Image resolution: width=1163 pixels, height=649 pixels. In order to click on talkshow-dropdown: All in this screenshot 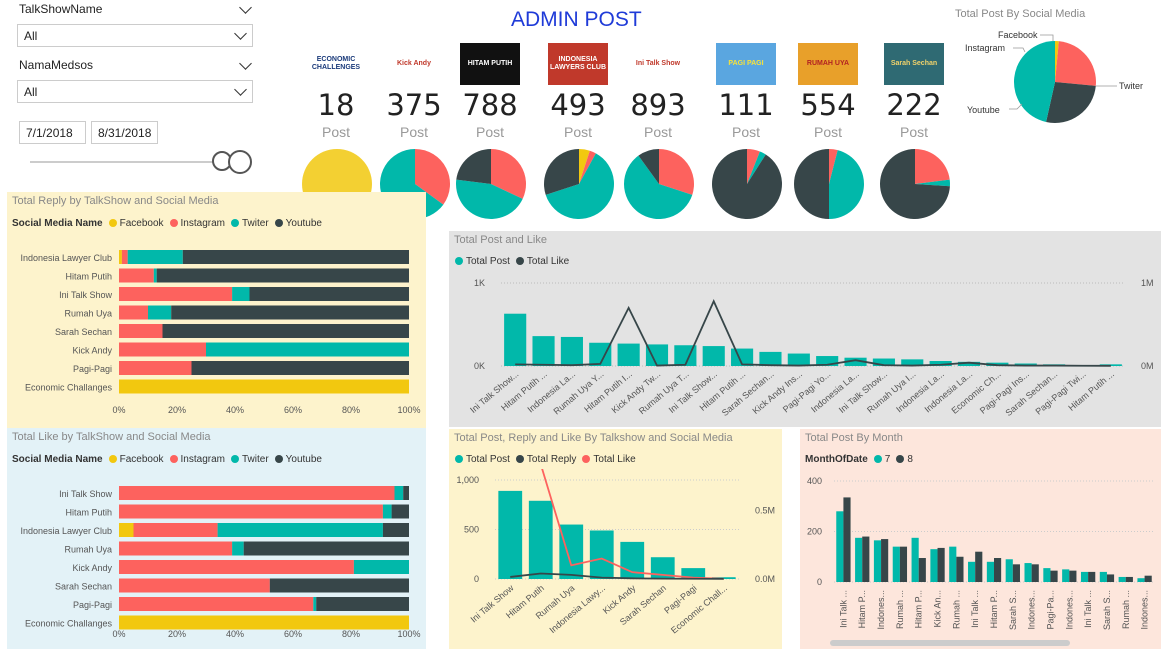, I will do `click(135, 35)`.